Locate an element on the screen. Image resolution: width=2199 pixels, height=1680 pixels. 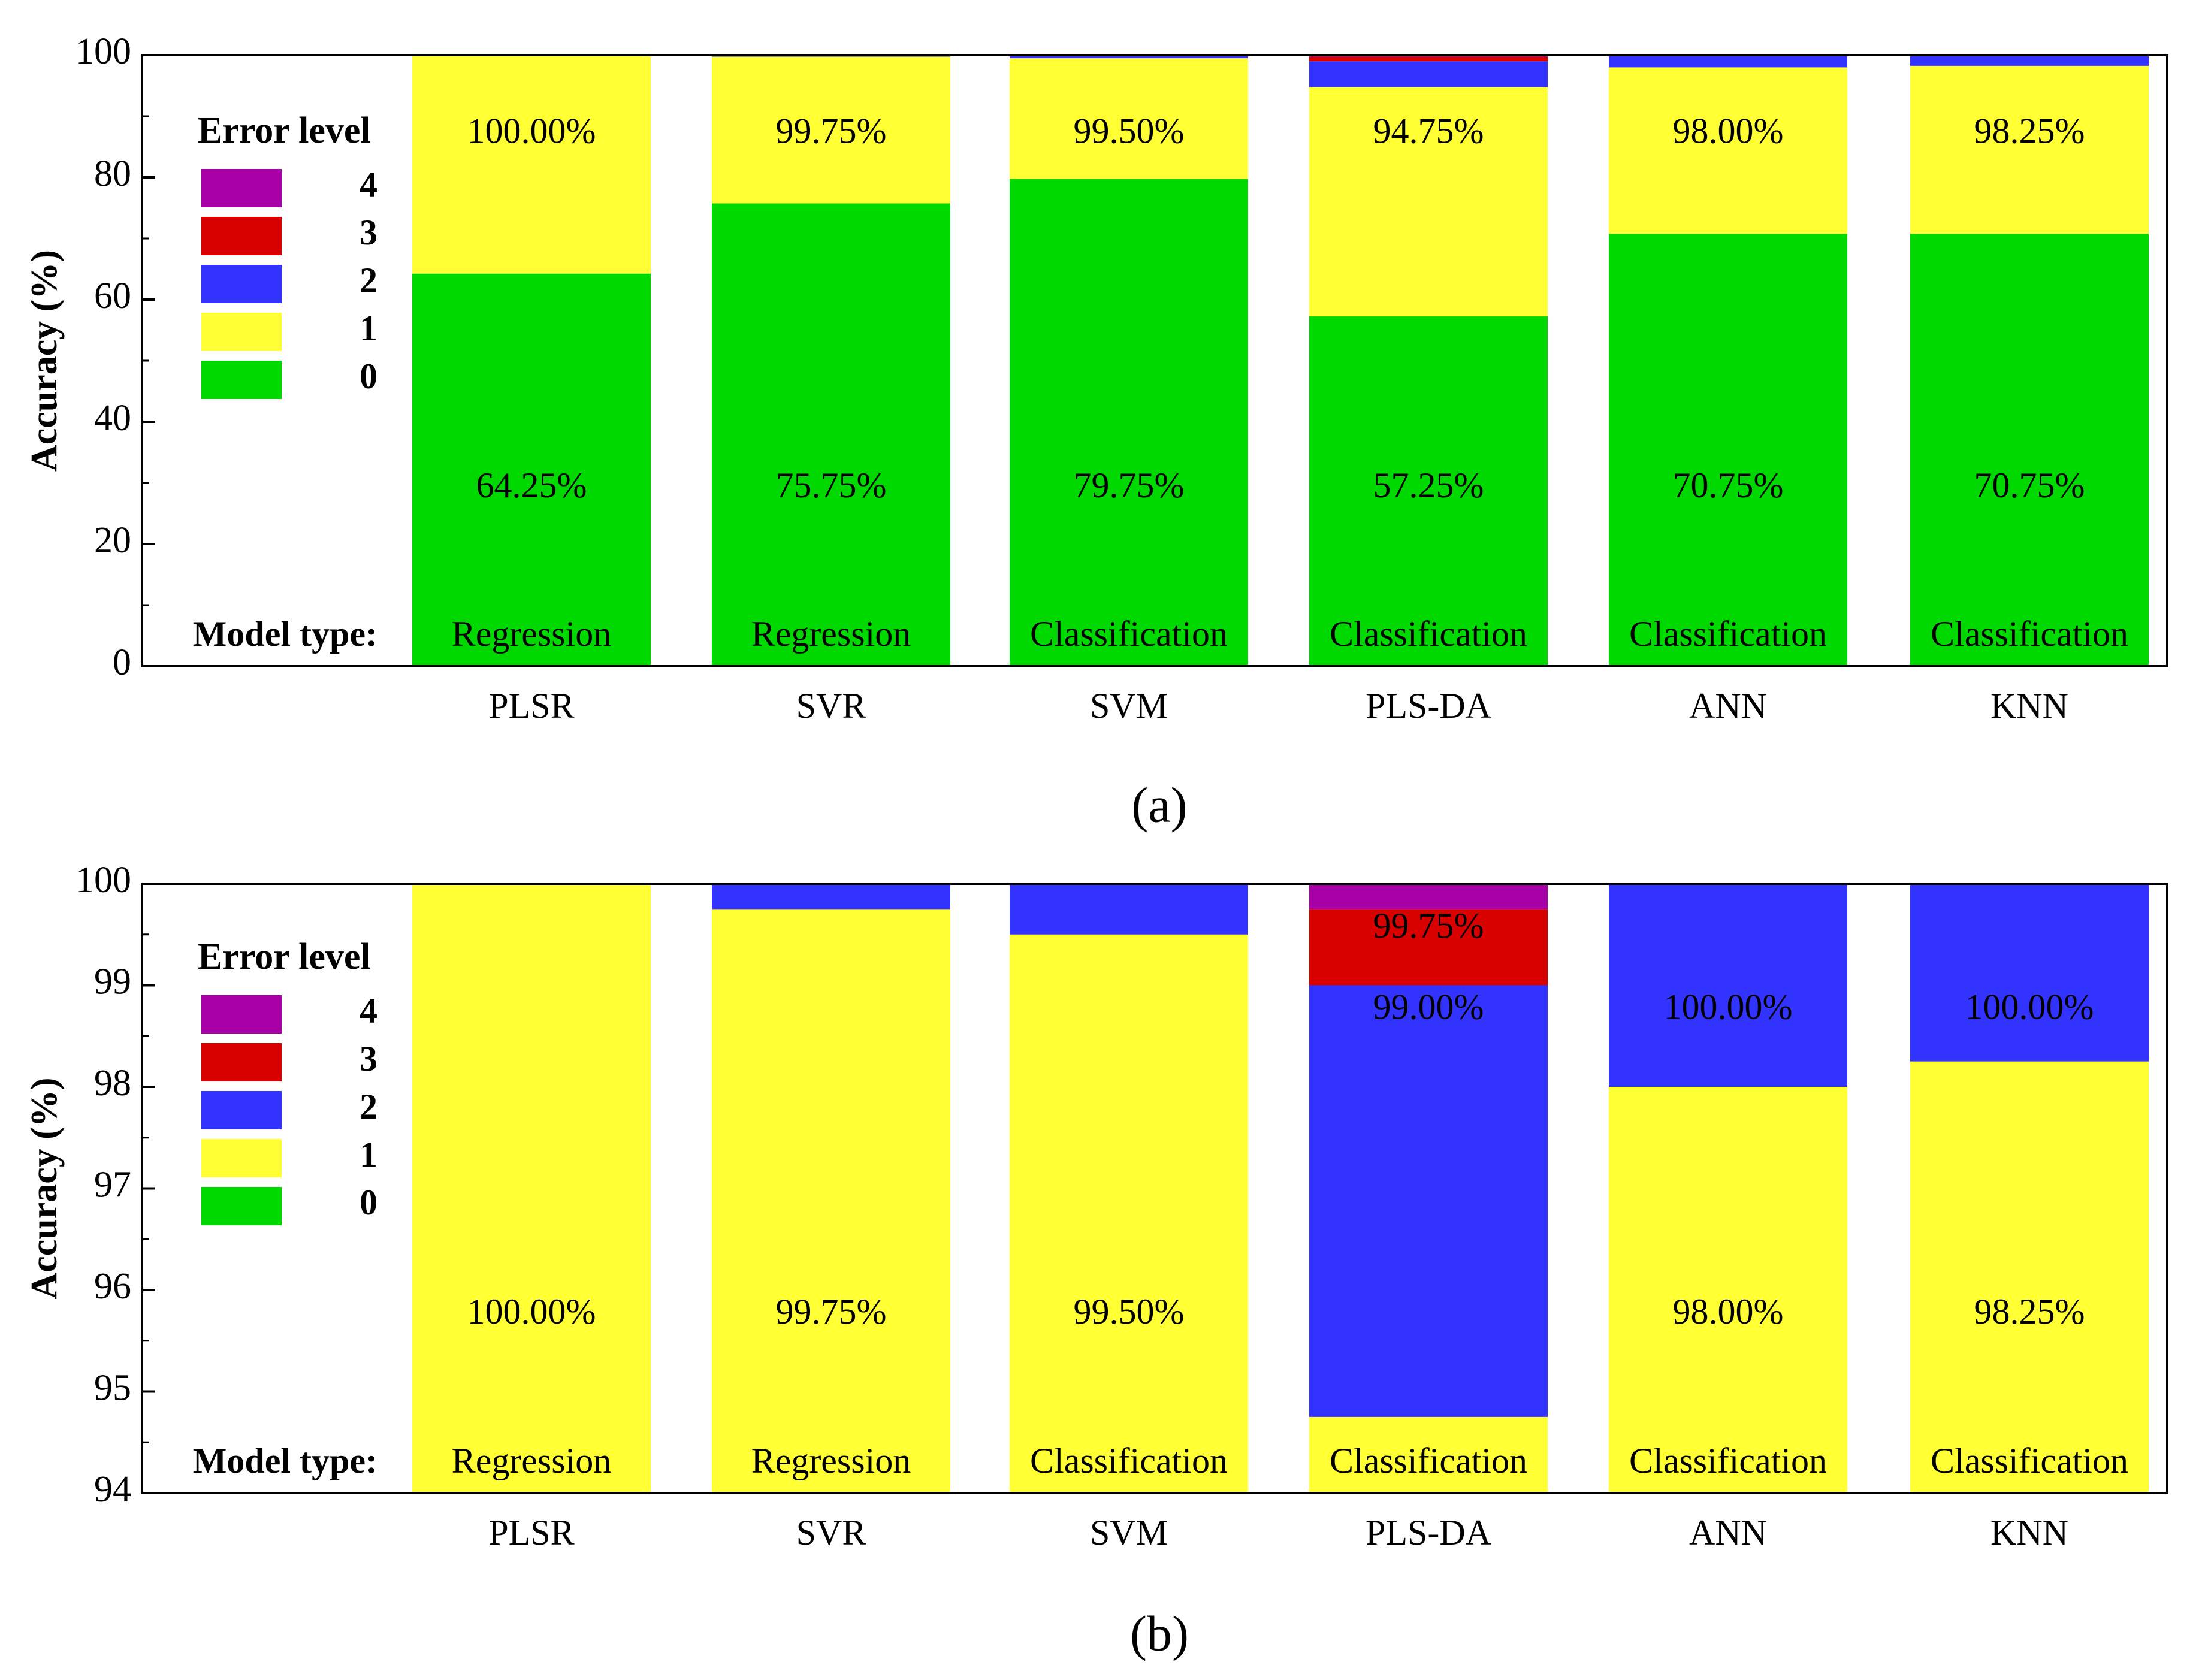
data-label: 57.25% is located at coordinates (1429, 486).